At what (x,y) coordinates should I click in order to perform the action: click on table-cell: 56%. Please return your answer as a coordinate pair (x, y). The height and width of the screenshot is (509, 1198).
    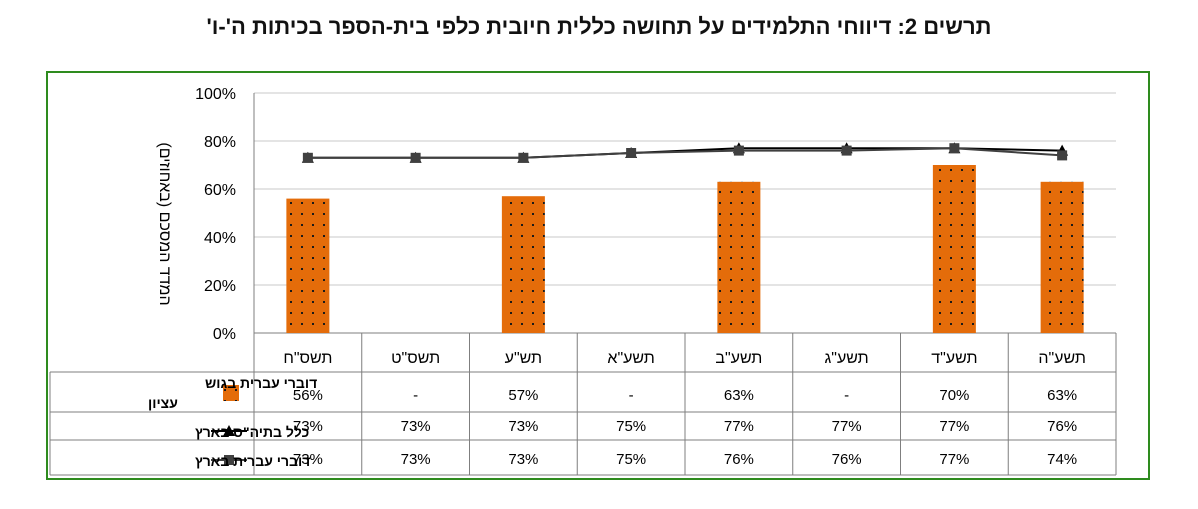
    Looking at the image, I should click on (308, 395).